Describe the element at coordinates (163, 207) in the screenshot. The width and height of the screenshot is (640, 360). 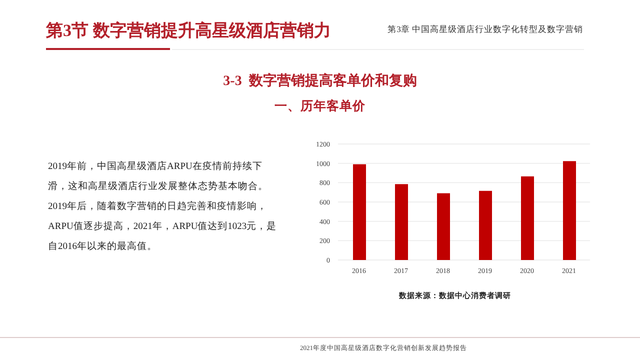
I see `text: 2019年前，中国高星级酒店ARPU在疫情前持续下滑，这和高星级酒店行业发展整体态势基本吻合。2019年后，随着数字营销的日趋完善和疫情影响，ARPU值逐步提高，2021年，ARPU值达到1023元，是自2016年以来的最高值。` at that location.